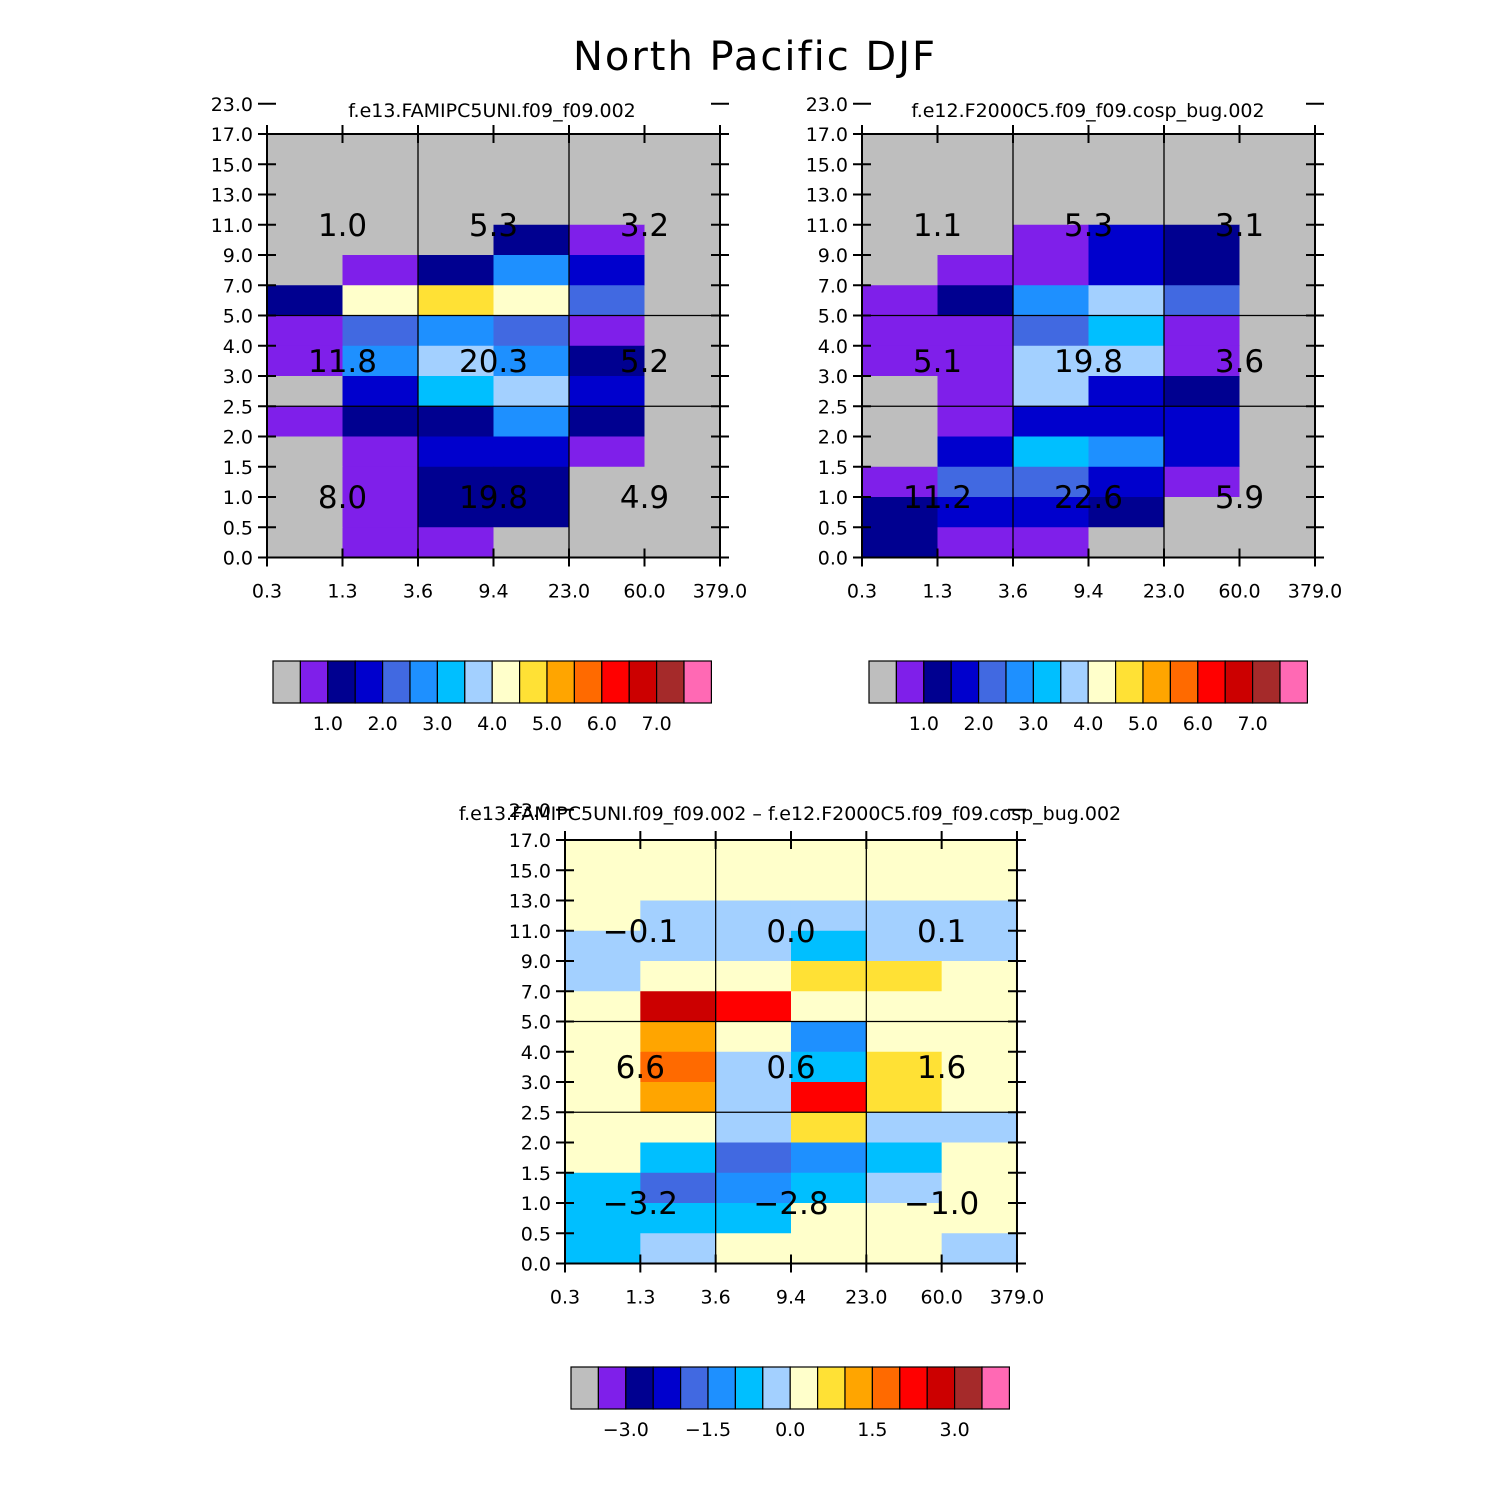  Describe the element at coordinates (937, 592) in the screenshot. I see `x-tick-label: 1.3` at that location.